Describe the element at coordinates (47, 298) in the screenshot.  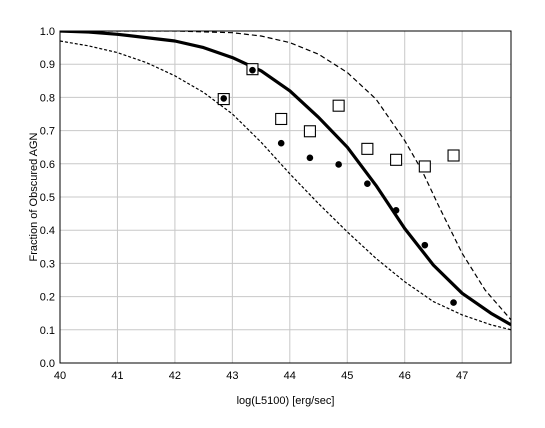
I see `y-tick-label: 0.2` at that location.